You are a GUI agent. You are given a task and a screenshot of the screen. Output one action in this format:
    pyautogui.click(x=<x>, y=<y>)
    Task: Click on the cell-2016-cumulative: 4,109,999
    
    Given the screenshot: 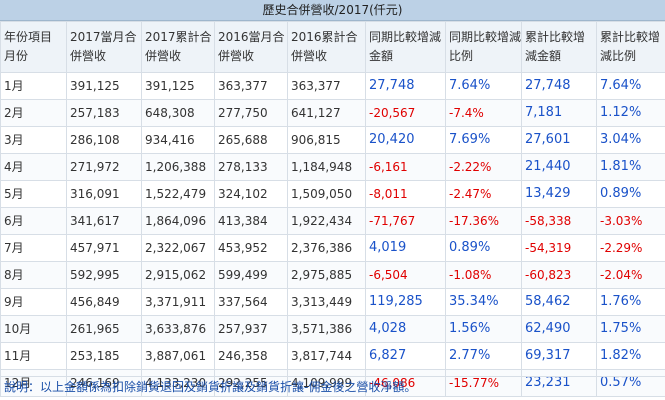 What is the action you would take?
    pyautogui.click(x=326, y=383)
    